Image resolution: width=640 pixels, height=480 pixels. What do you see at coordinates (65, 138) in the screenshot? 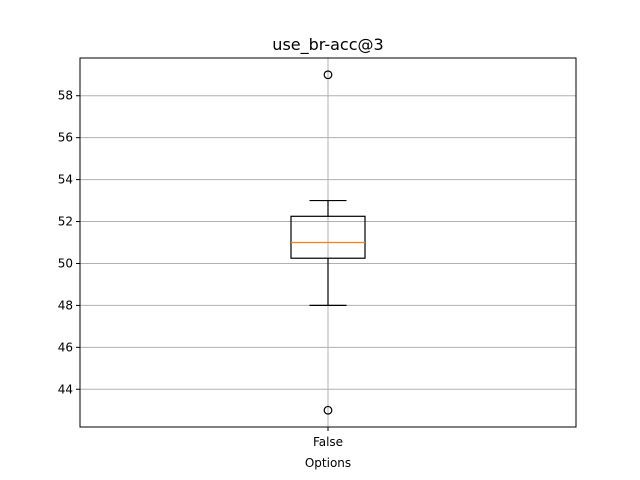
I see `y-tick-label: 56` at bounding box center [65, 138].